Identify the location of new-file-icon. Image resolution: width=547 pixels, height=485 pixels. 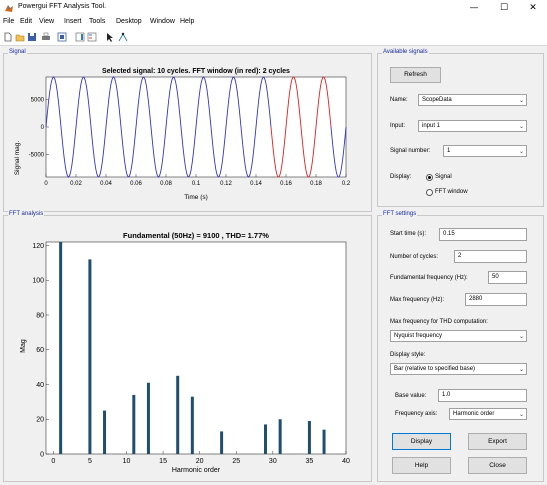
(8, 37).